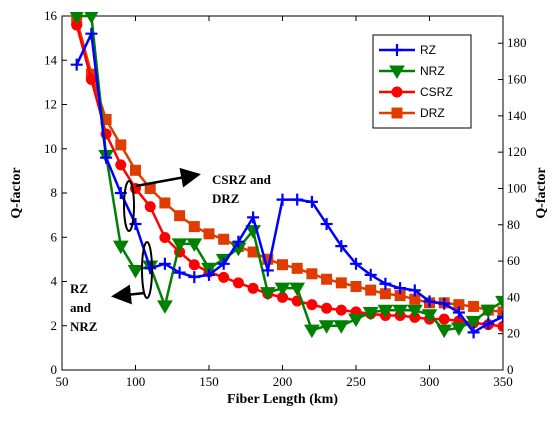 The image size is (557, 421). Describe the element at coordinates (513, 224) in the screenshot. I see `y-right-tick-label: 80` at that location.